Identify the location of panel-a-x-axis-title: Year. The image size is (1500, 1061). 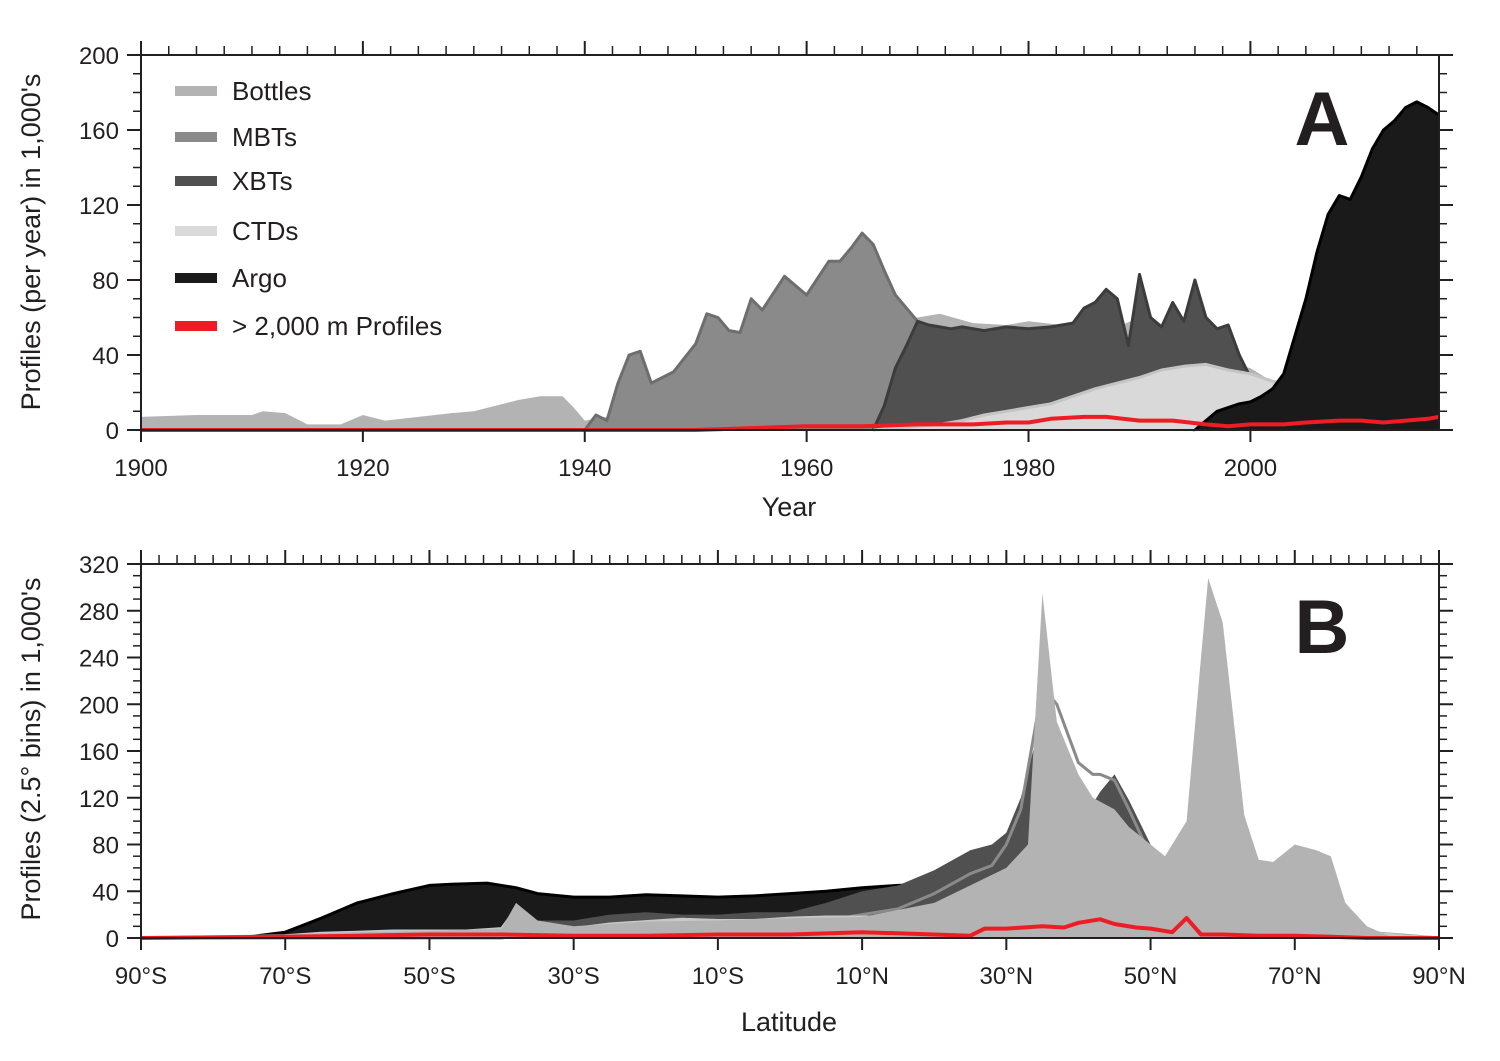
(789, 507).